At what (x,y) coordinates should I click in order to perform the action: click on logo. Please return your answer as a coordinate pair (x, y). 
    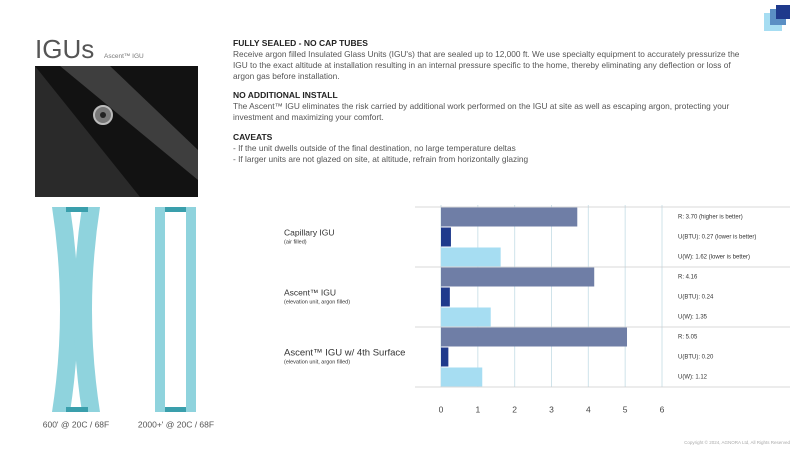
    Looking at the image, I should click on (783, 12).